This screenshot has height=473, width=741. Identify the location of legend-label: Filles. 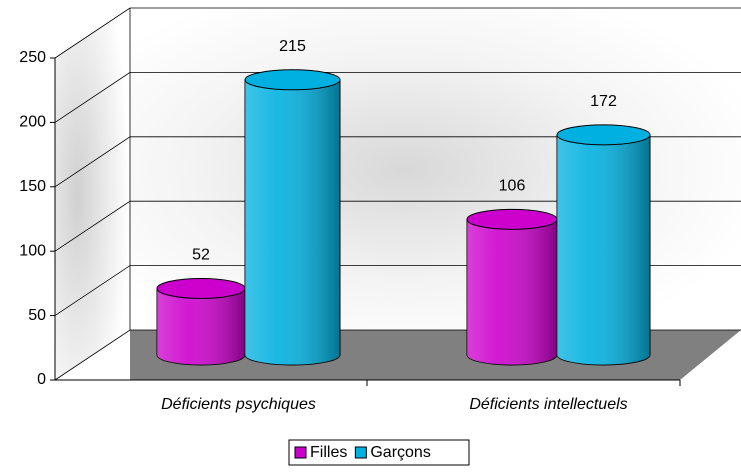
(328, 452).